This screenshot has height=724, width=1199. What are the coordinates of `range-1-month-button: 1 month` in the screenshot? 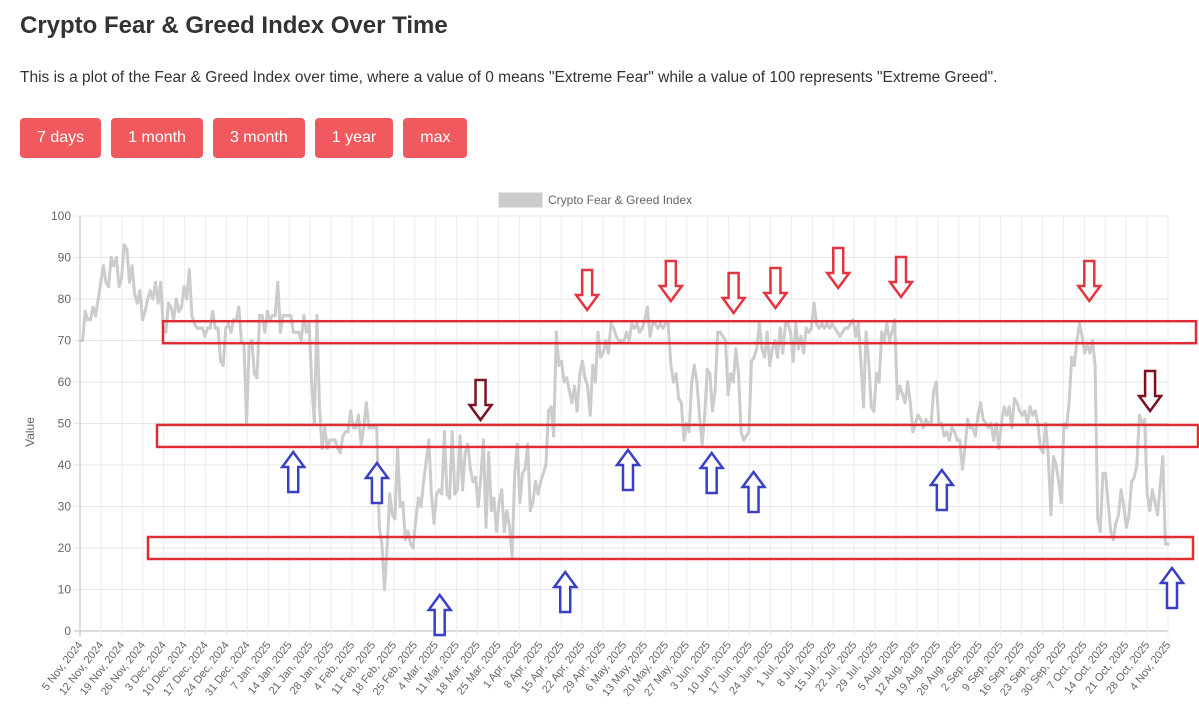 It's located at (157, 138).